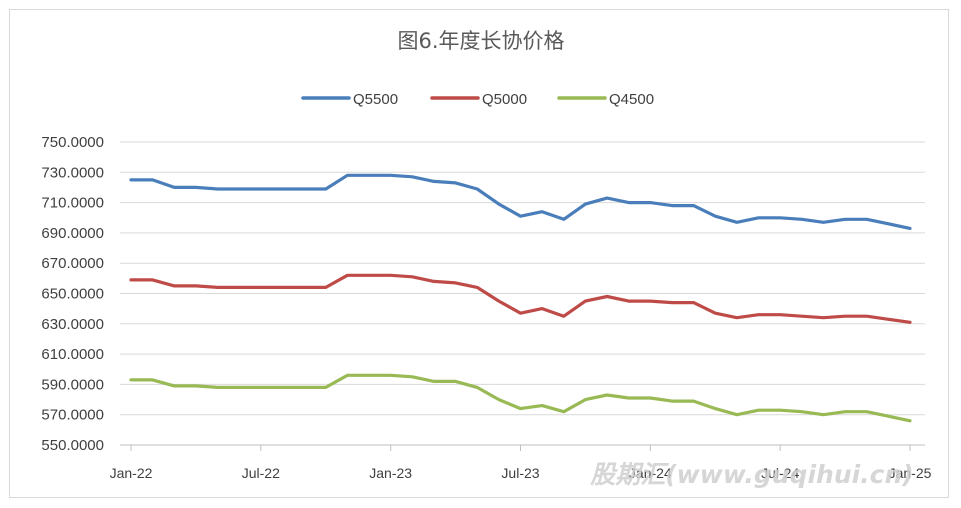 The width and height of the screenshot is (961, 508). What do you see at coordinates (520, 473) in the screenshot?
I see `x-tick-label: Jul-23` at bounding box center [520, 473].